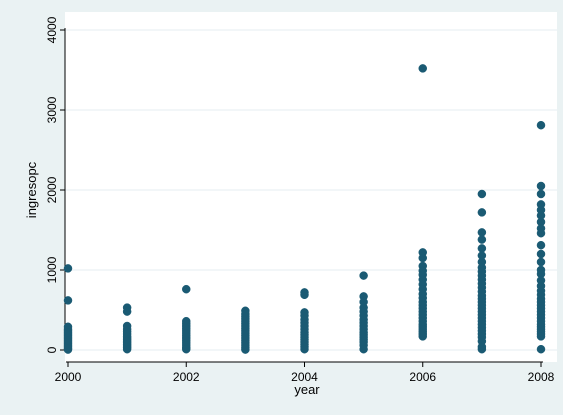 This screenshot has width=563, height=415. Describe the element at coordinates (52, 29) in the screenshot. I see `y-tick-label: 4000` at that location.